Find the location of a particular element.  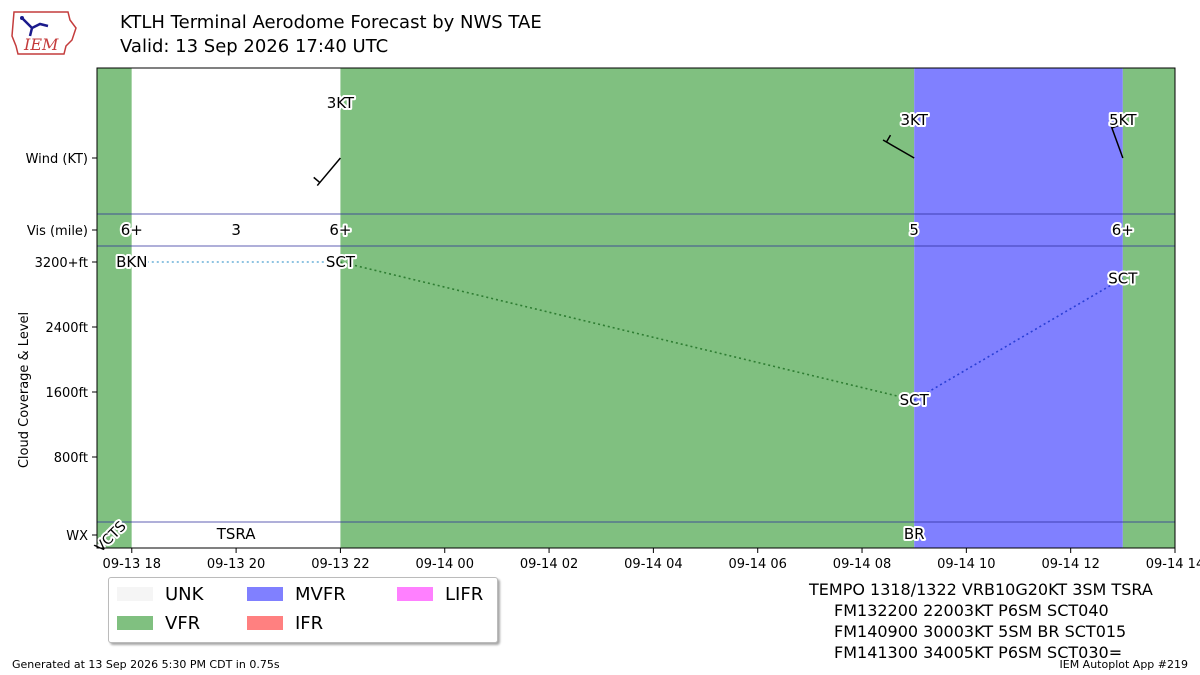

x-tick: 09-14 04 is located at coordinates (653, 560).